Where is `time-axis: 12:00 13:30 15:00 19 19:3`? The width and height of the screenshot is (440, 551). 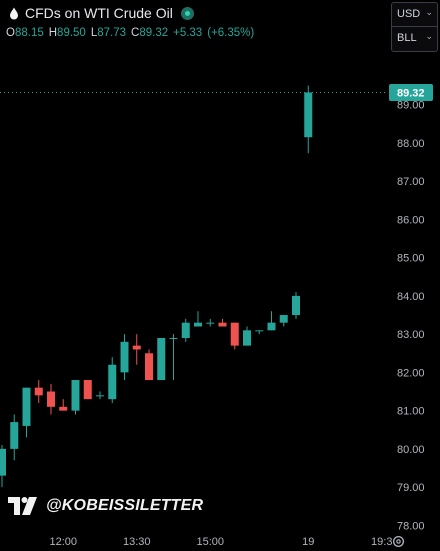
time-axis: 12:00 13:30 15:00 19 19:3 is located at coordinates (220, 542).